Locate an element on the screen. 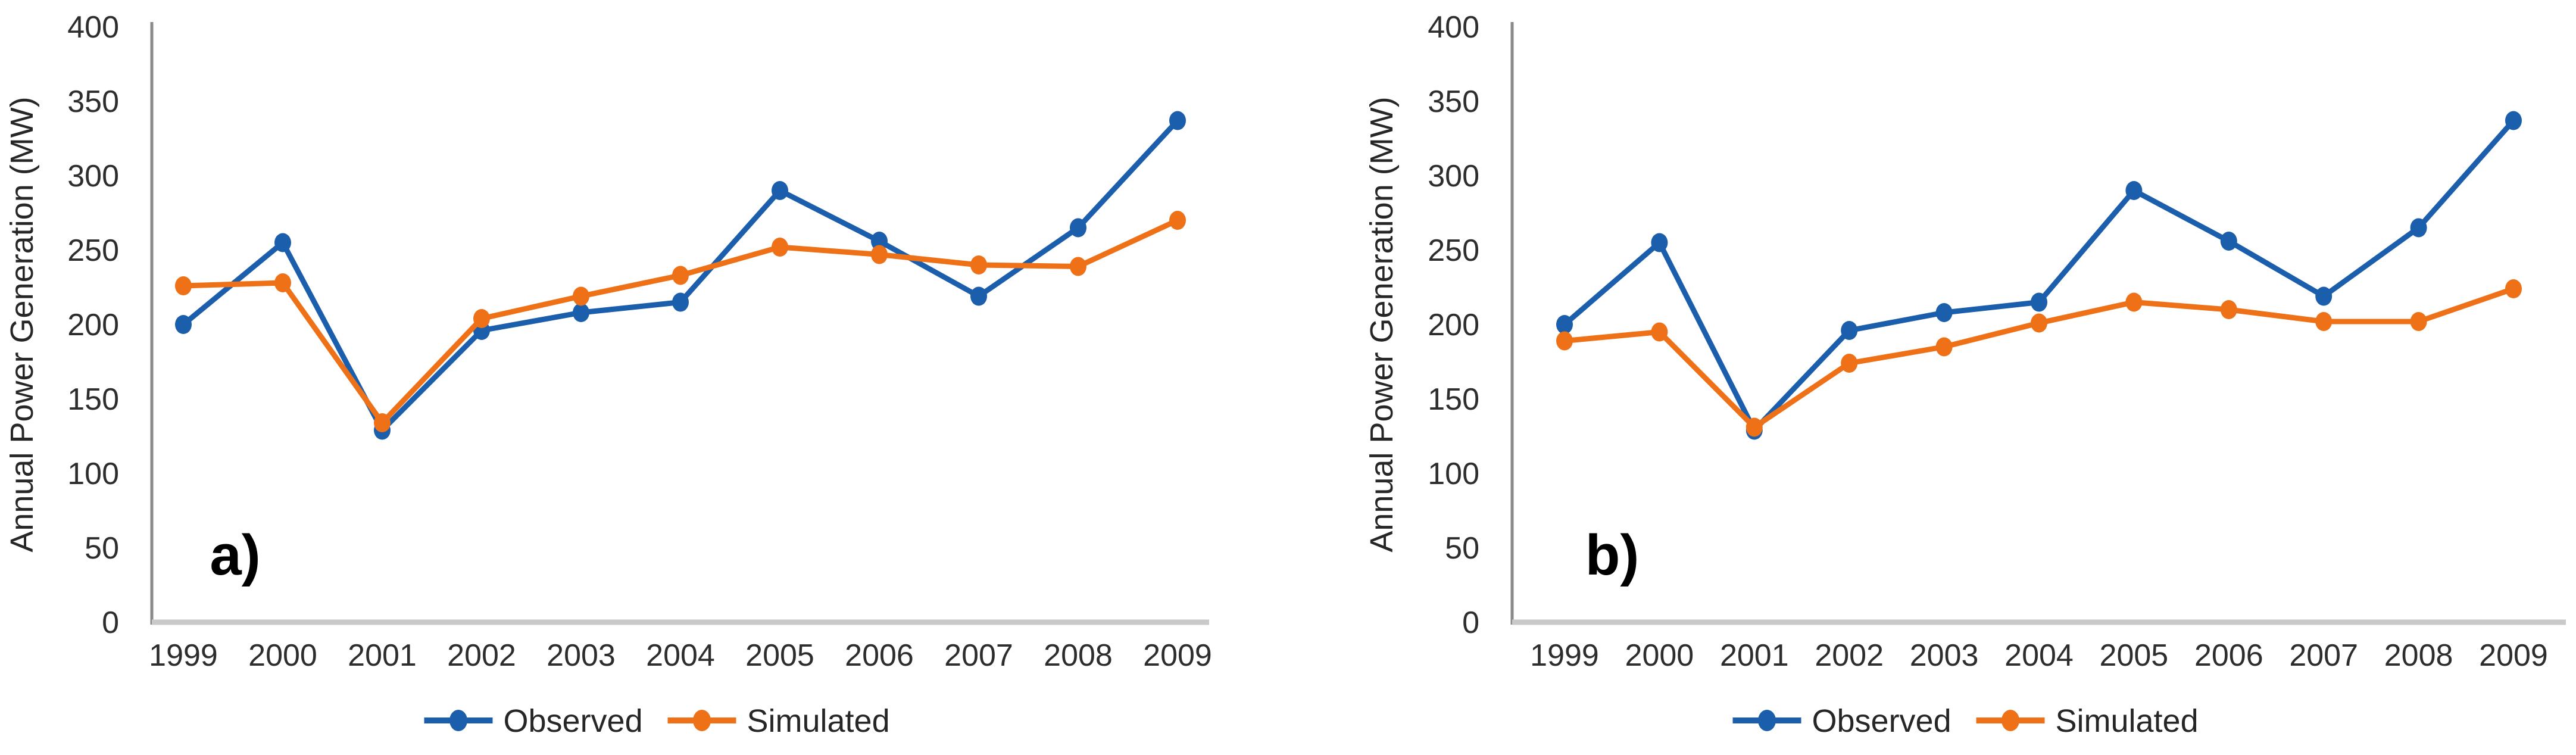  x-tick-label: 2008 is located at coordinates (2418, 655).